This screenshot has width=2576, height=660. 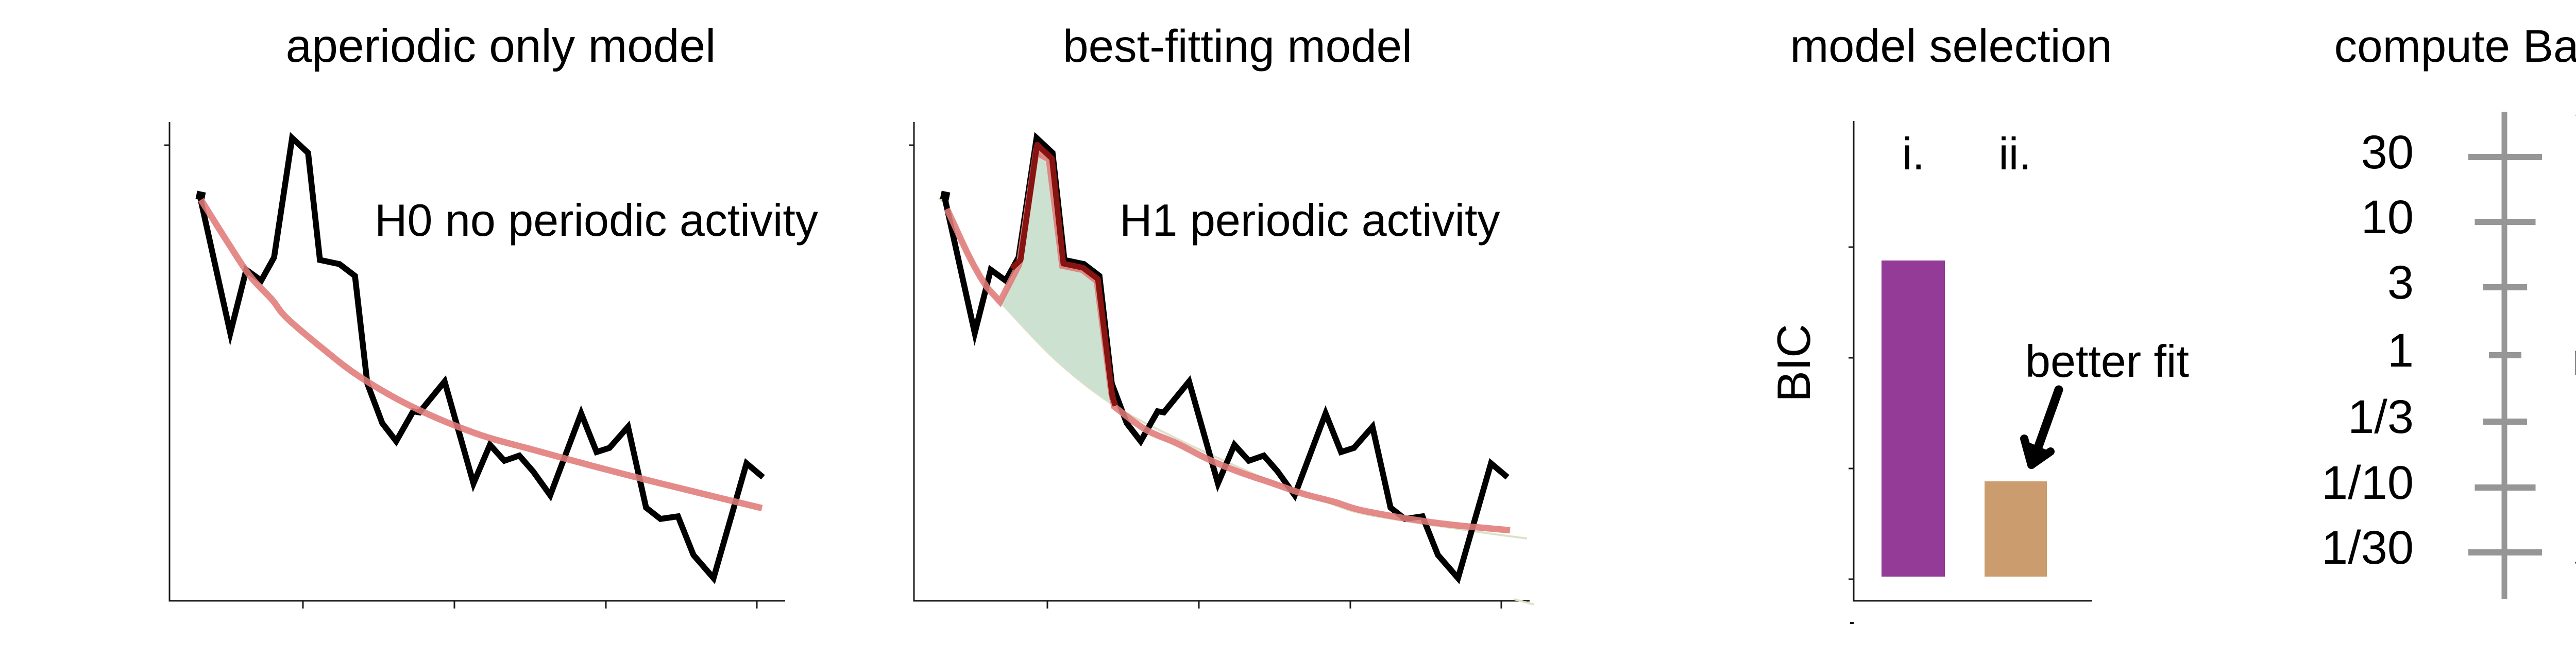 What do you see at coordinates (2367, 548) in the screenshot?
I see `svg-text: 1/30` at bounding box center [2367, 548].